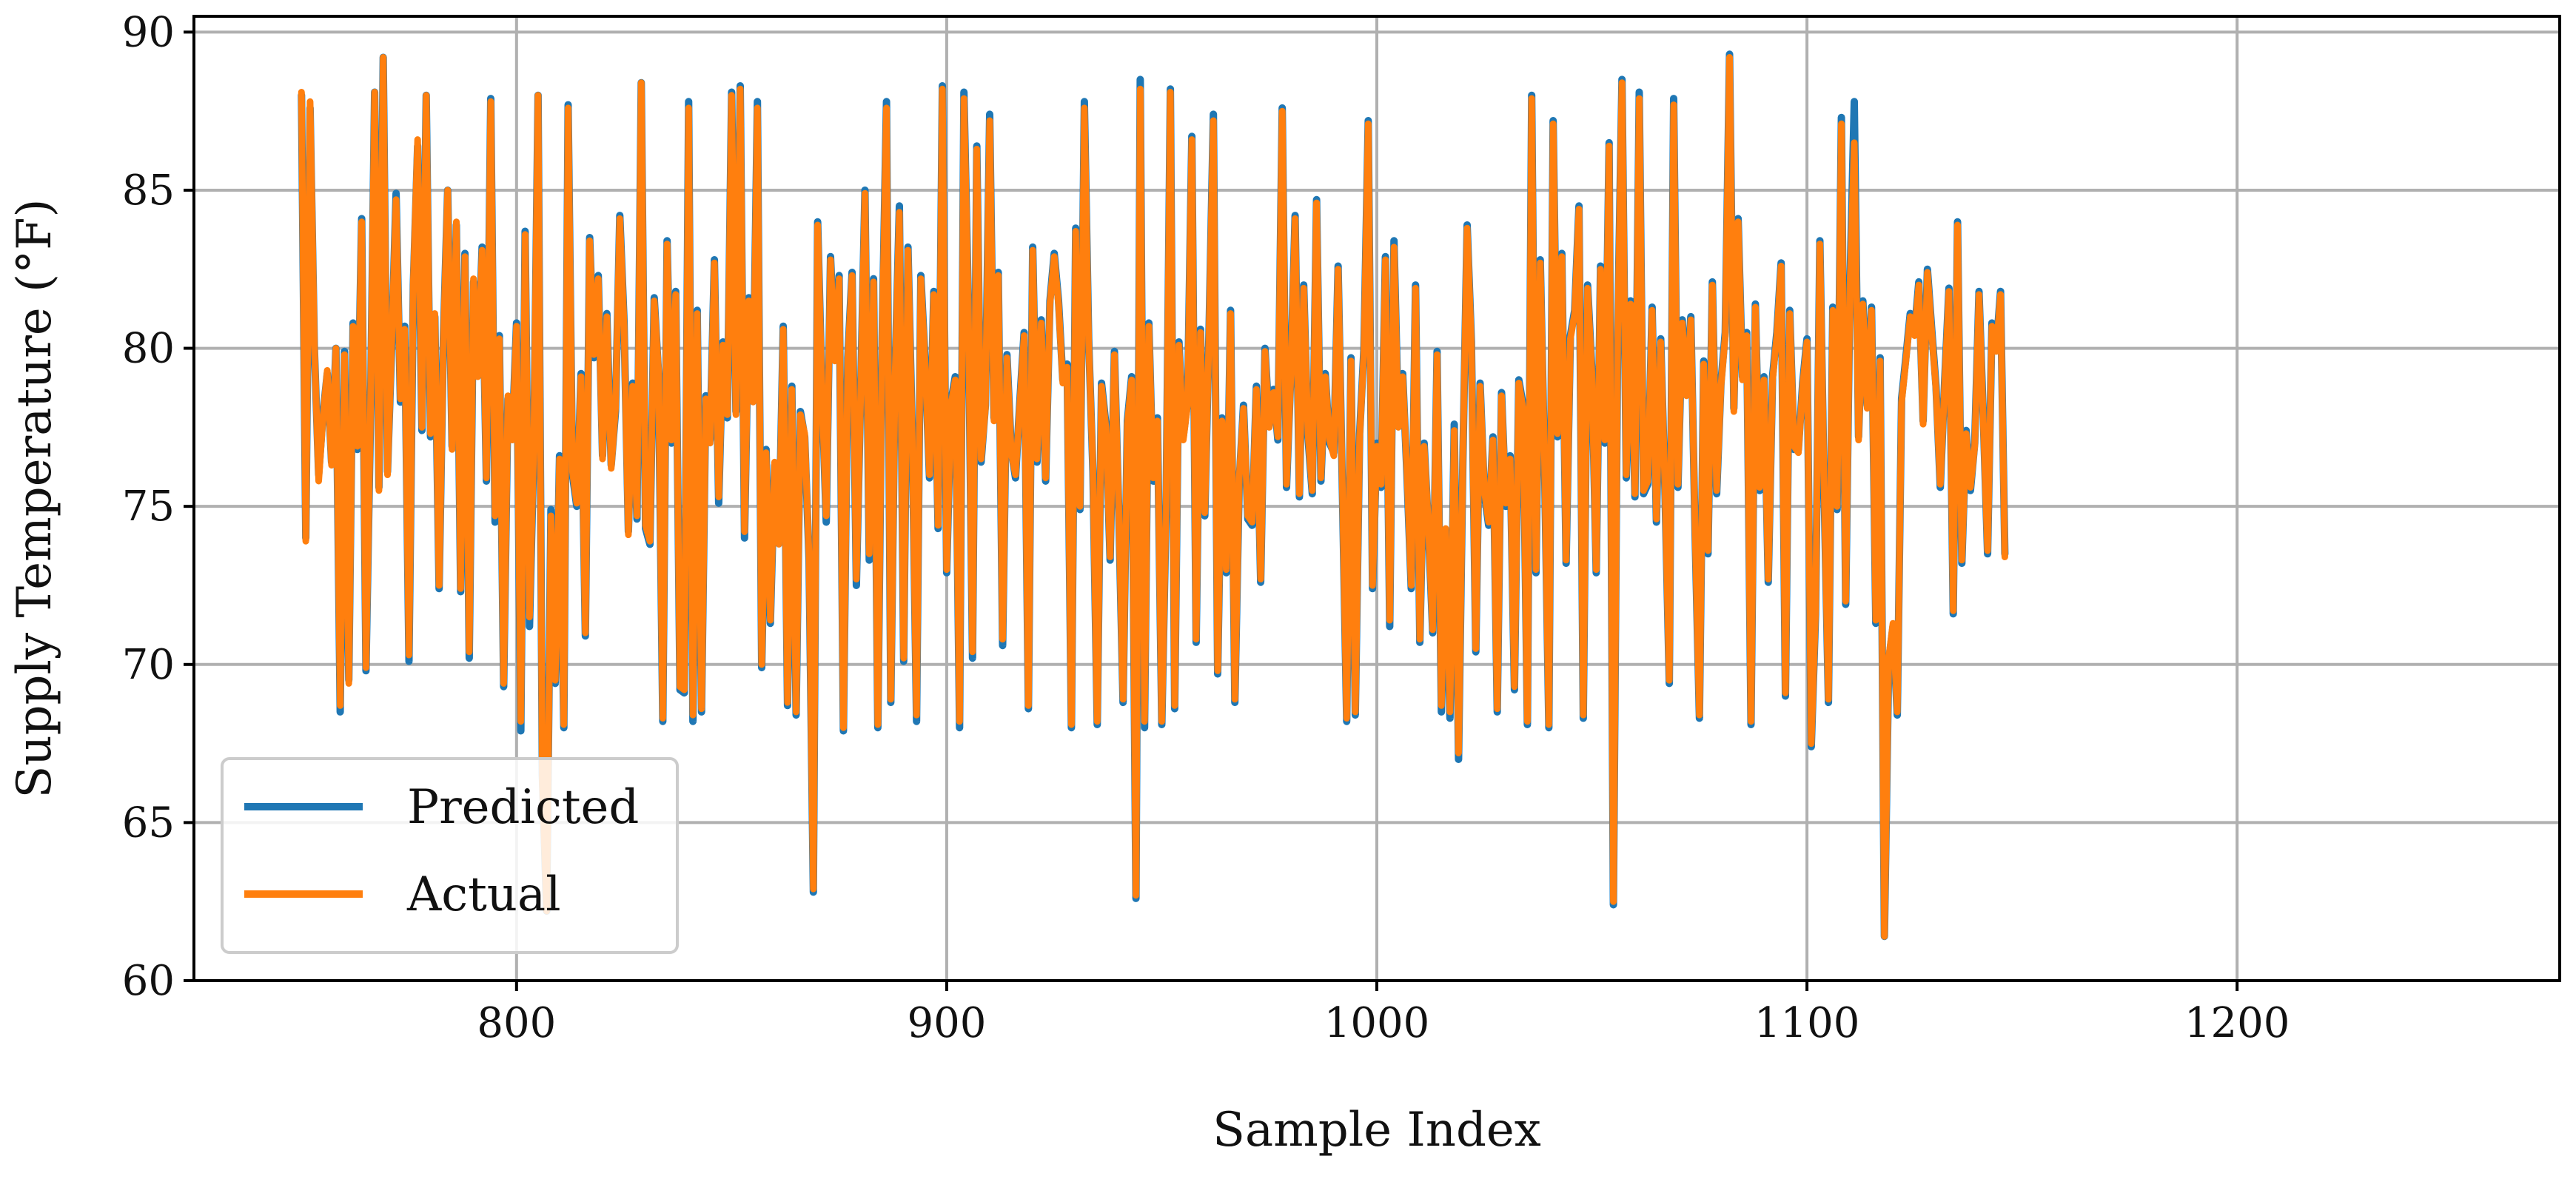 Image resolution: width=2576 pixels, height=1179 pixels. What do you see at coordinates (1376, 1130) in the screenshot?
I see `x-axis-title: Sample Index` at bounding box center [1376, 1130].